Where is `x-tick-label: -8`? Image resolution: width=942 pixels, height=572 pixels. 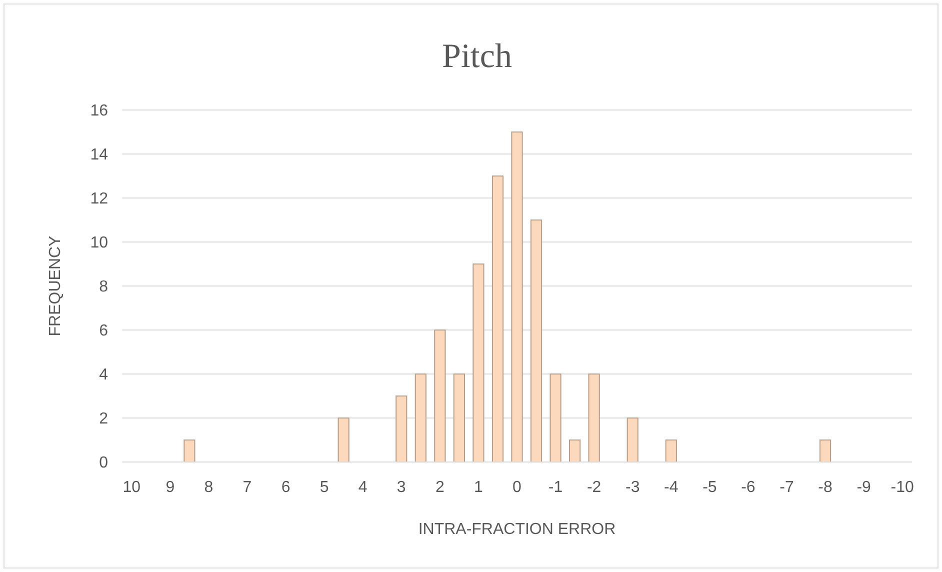
x-tick-label: -8 is located at coordinates (825, 487).